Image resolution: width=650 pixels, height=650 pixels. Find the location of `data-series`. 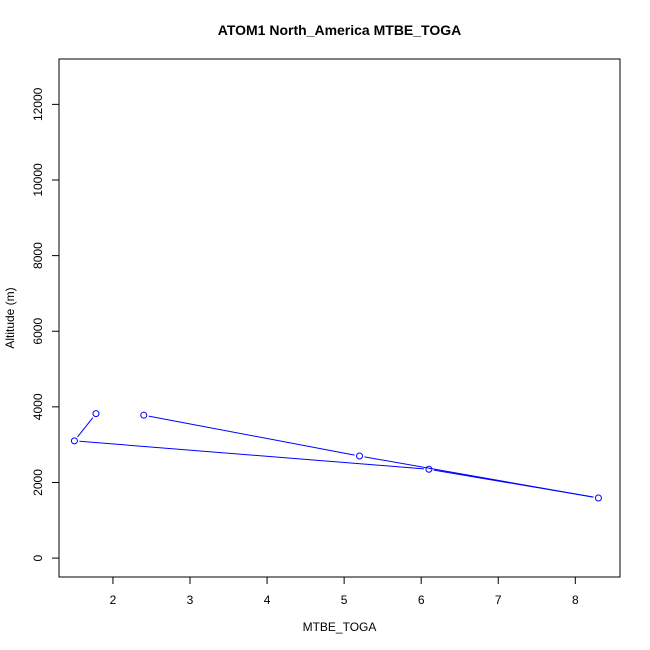

data-series is located at coordinates (336, 456).